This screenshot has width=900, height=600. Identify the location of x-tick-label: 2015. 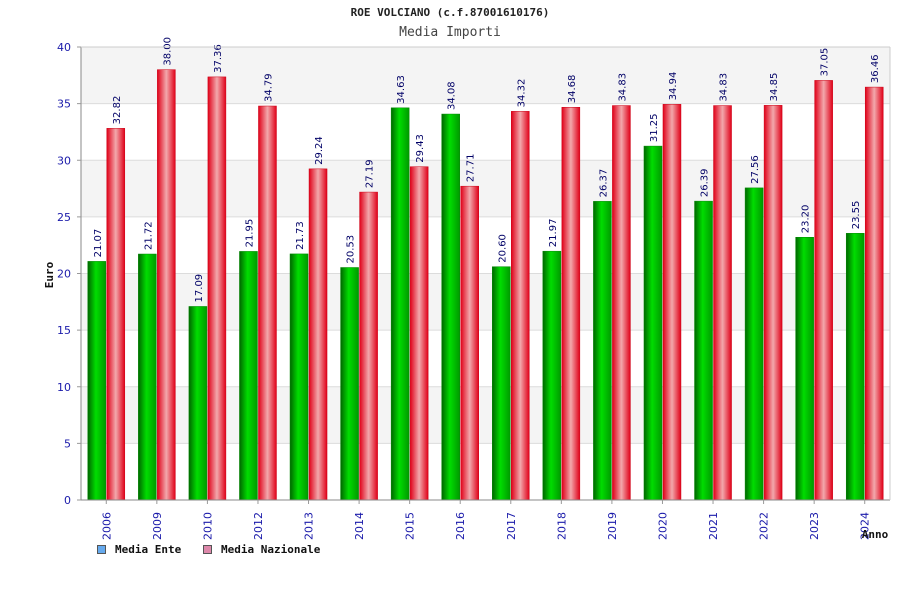
(410, 526).